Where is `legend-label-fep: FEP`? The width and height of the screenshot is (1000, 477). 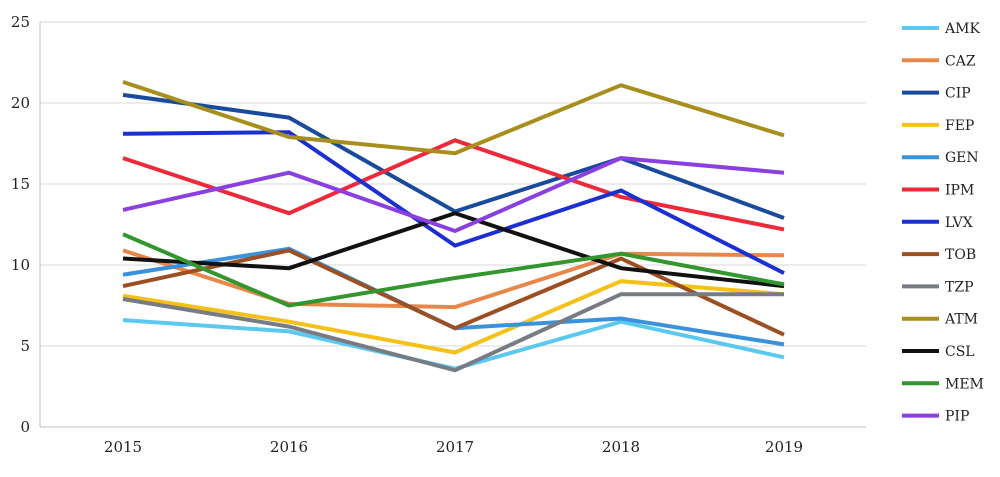 legend-label-fep: FEP is located at coordinates (959, 126).